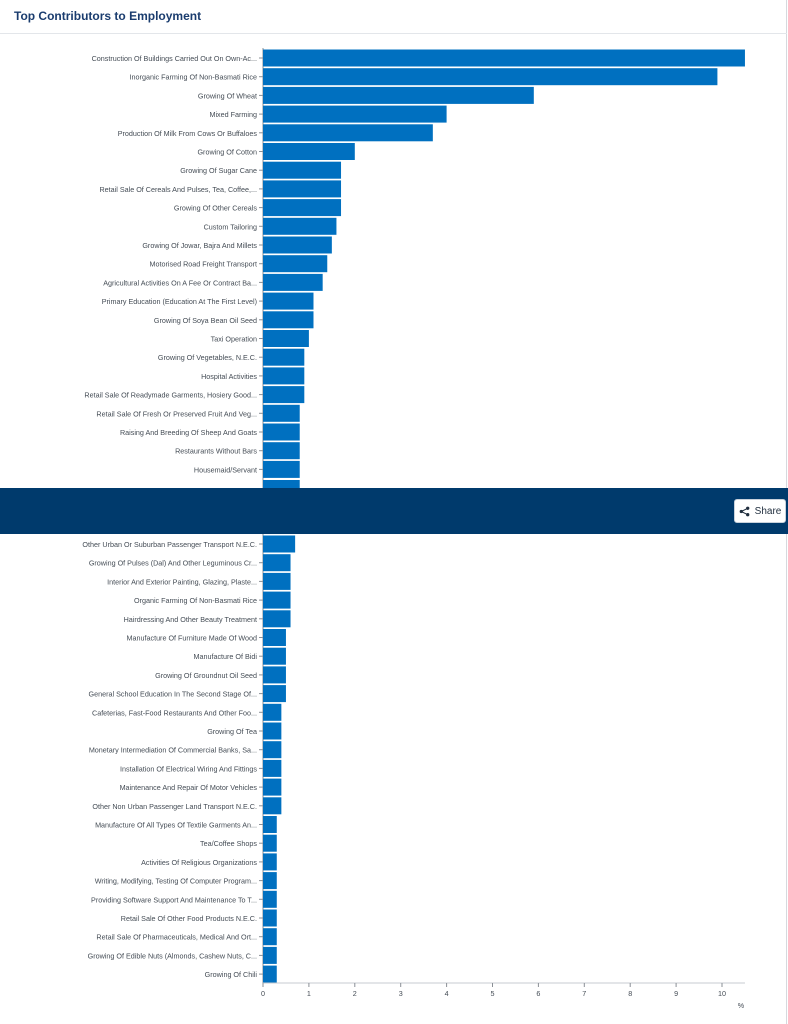 This screenshot has width=788, height=1024. I want to click on bottom-label: Growing Of Groundnut Oil Seed, so click(206, 675).